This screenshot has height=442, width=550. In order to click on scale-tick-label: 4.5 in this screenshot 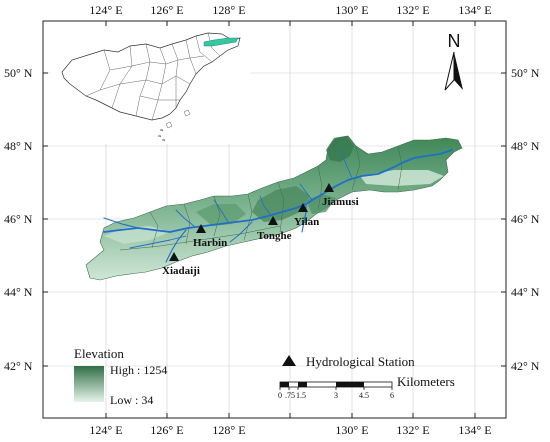, I will do `click(364, 395)`.